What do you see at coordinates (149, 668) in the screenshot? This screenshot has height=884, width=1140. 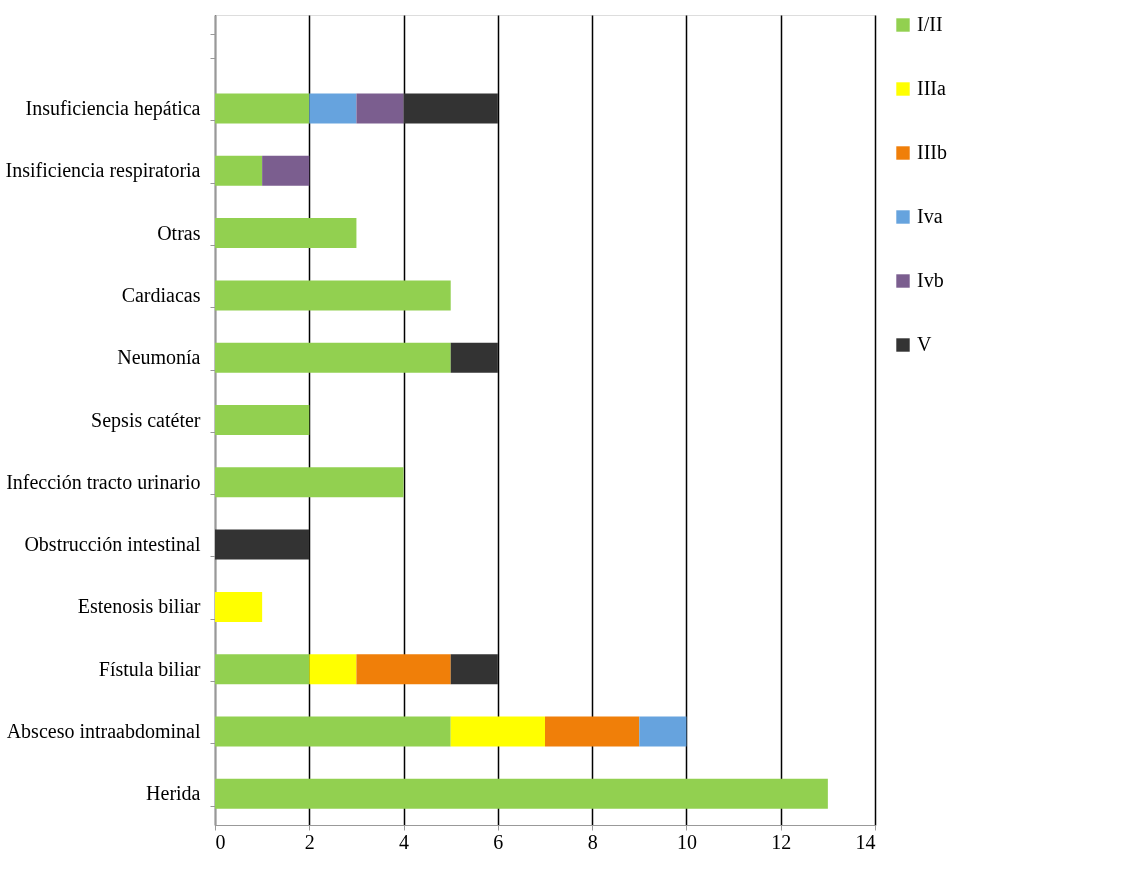 I see `y-tick-label: Fístula biliar` at bounding box center [149, 668].